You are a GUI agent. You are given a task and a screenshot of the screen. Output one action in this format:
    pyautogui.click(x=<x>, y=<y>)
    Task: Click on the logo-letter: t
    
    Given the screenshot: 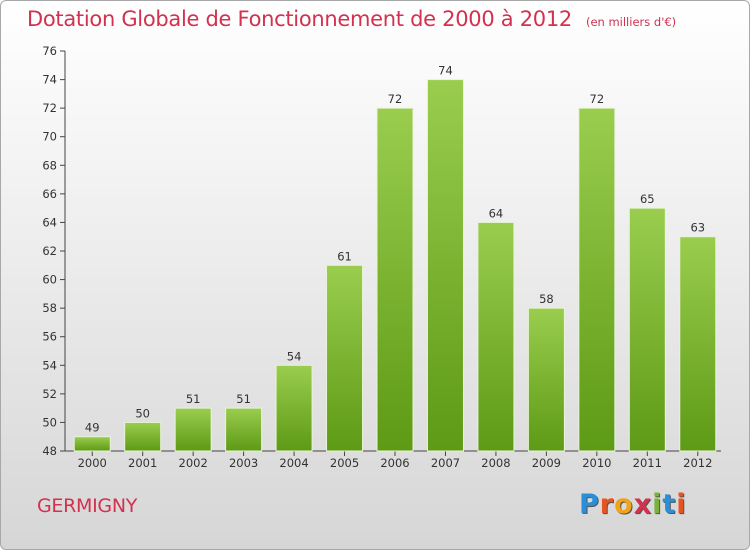 What is the action you would take?
    pyautogui.click(x=669, y=504)
    